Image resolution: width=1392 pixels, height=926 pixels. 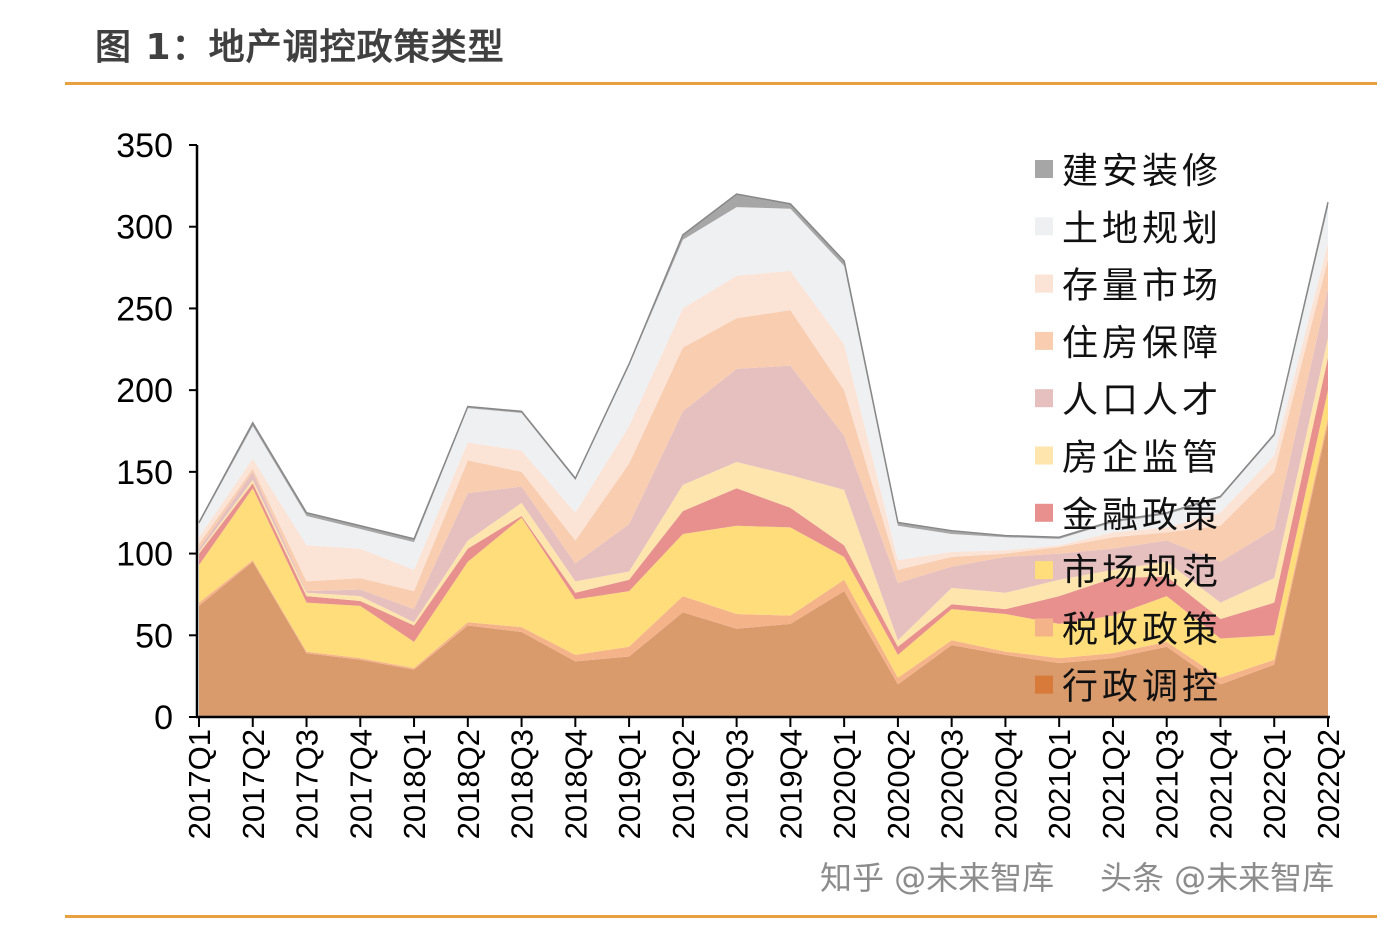 What do you see at coordinates (414, 784) in the screenshot?
I see `x-tick-label: 2018Q1` at bounding box center [414, 784].